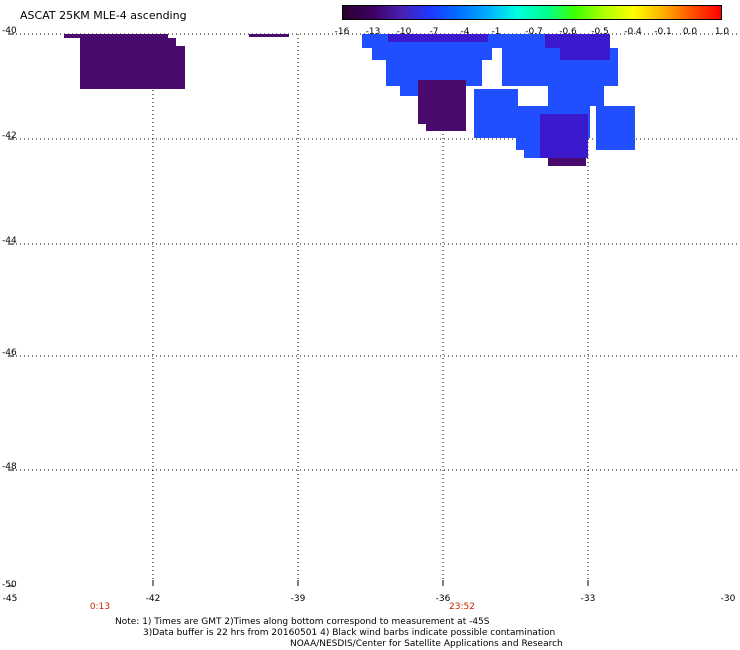  Describe the element at coordinates (9, 241) in the screenshot. I see `lat-label: -44` at that location.